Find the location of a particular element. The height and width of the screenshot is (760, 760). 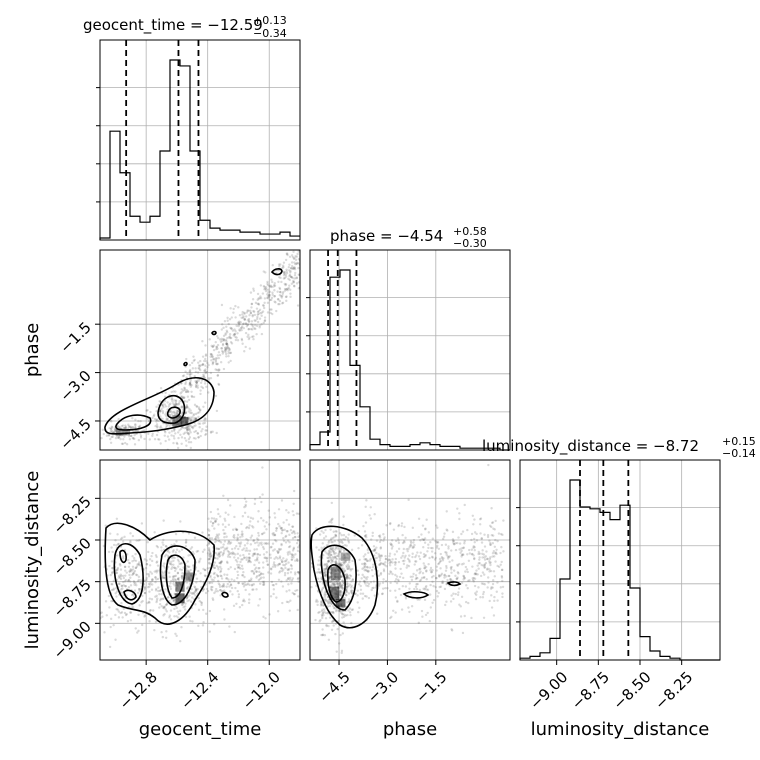

ytick-label: −3.0 is located at coordinates (75, 386).